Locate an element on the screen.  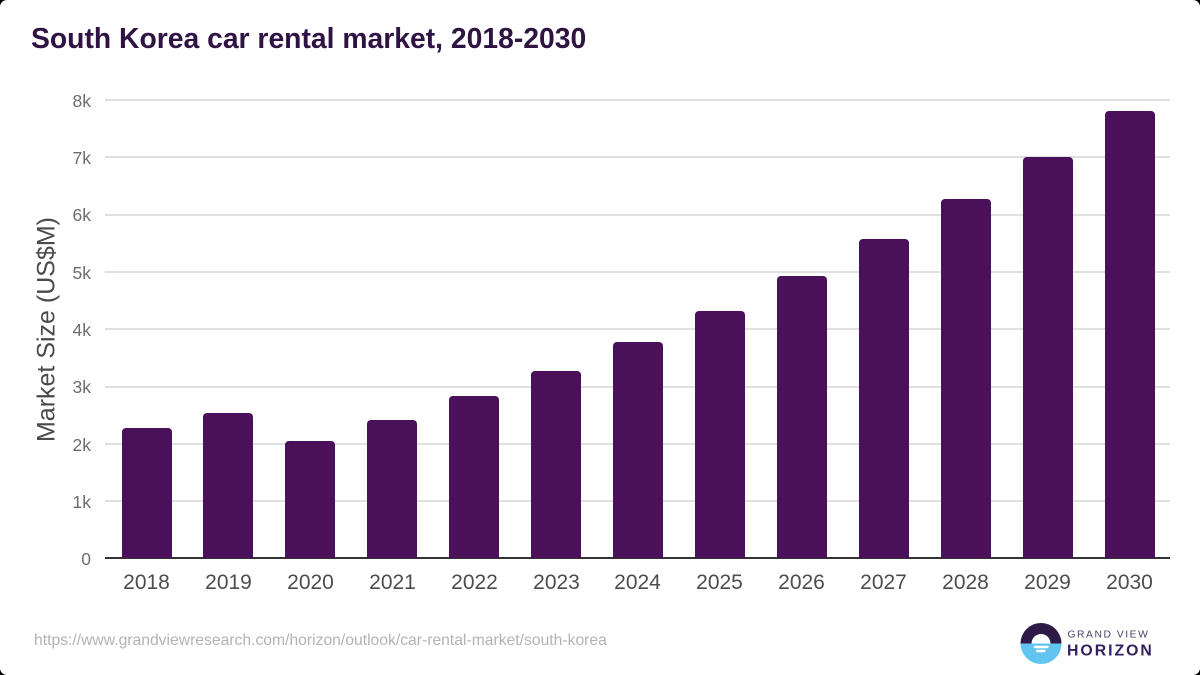
svg-text: GRAND VIEW is located at coordinates (1109, 634).